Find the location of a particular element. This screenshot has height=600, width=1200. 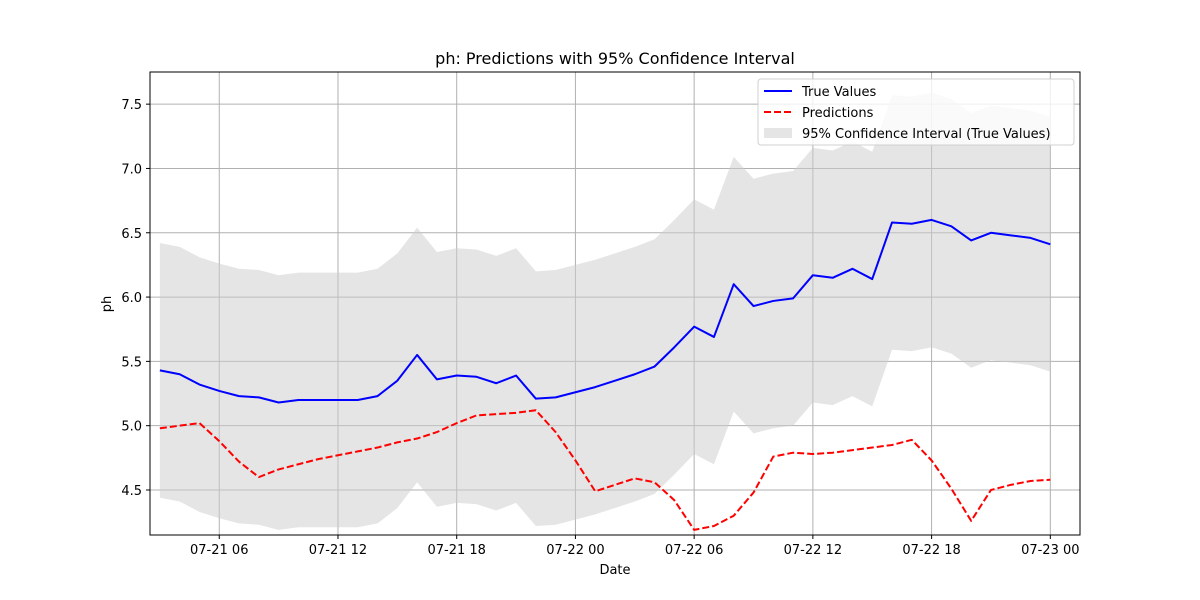

x-tick-label: 07-23 00 is located at coordinates (1050, 550).